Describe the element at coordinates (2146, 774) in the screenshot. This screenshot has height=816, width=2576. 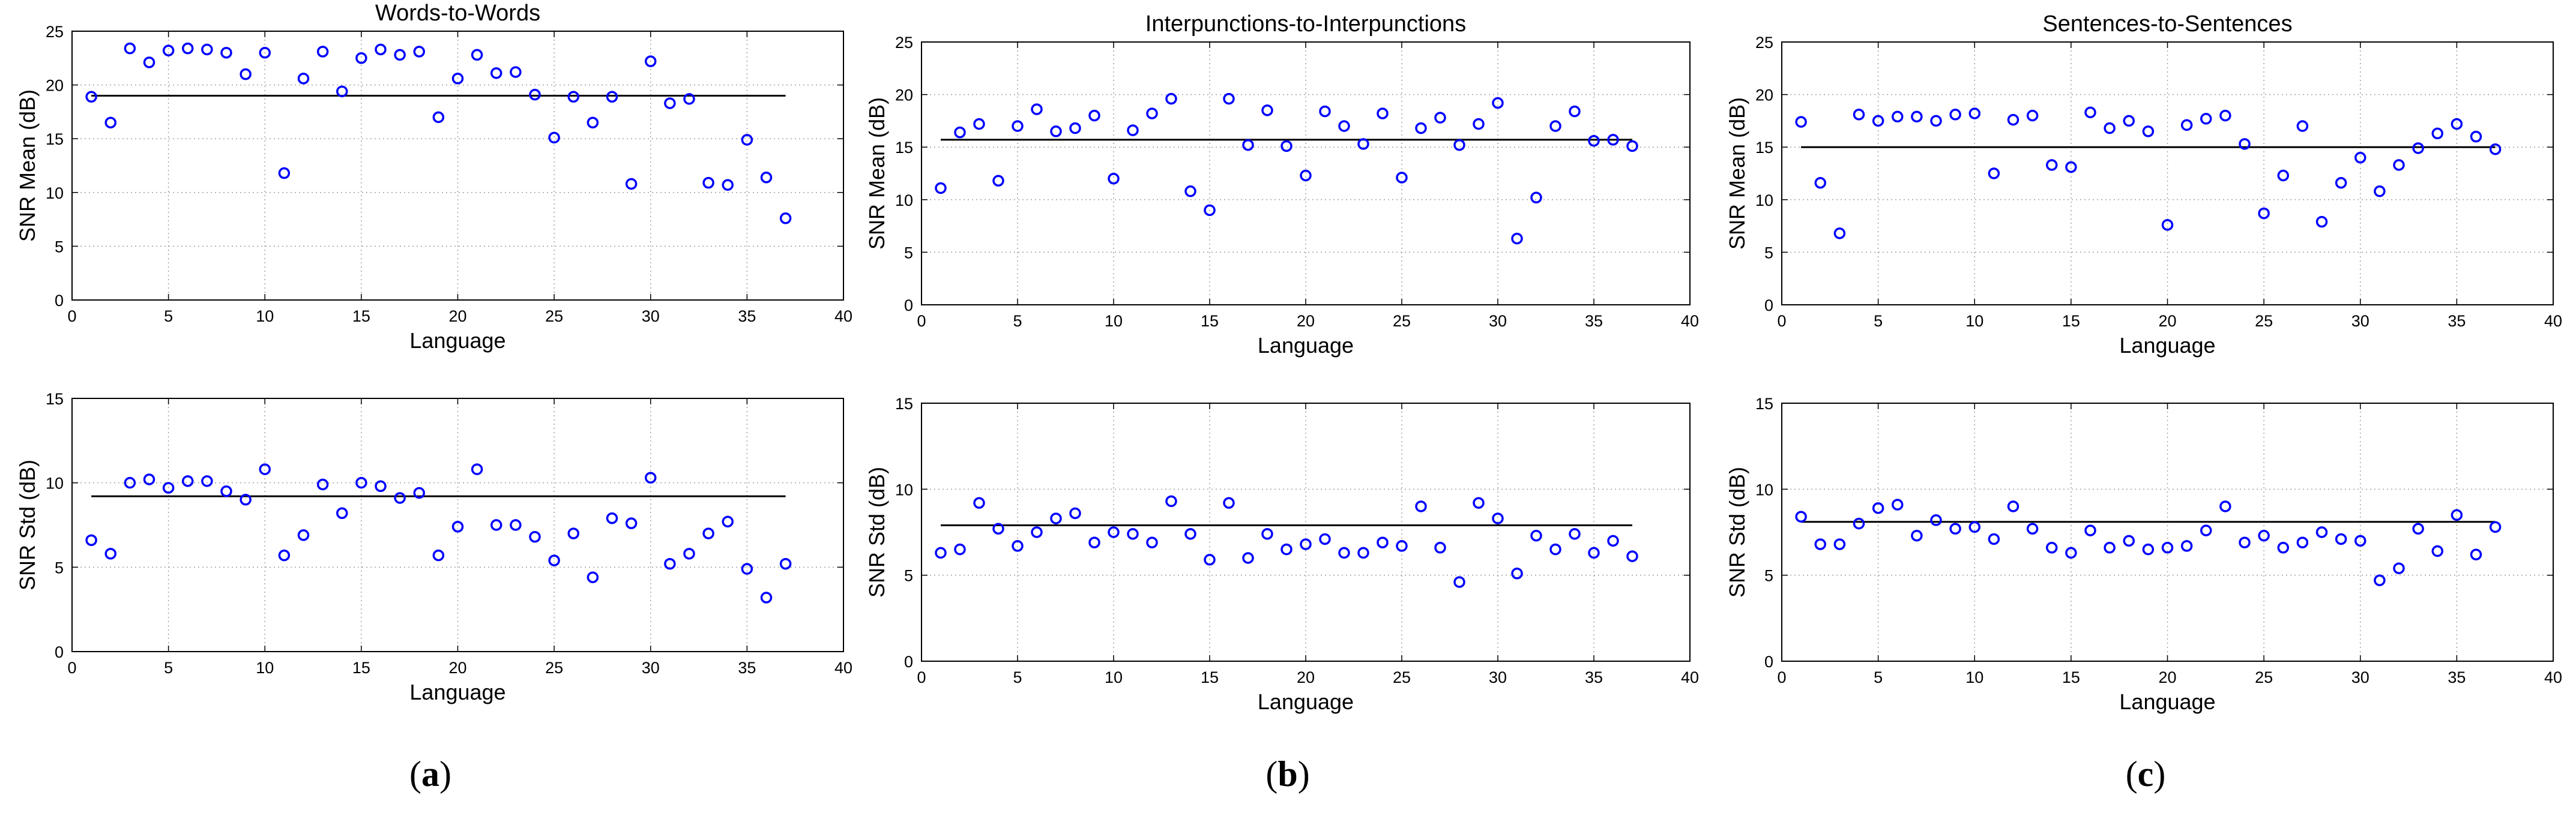
I see `panel-letter-c: c` at that location.